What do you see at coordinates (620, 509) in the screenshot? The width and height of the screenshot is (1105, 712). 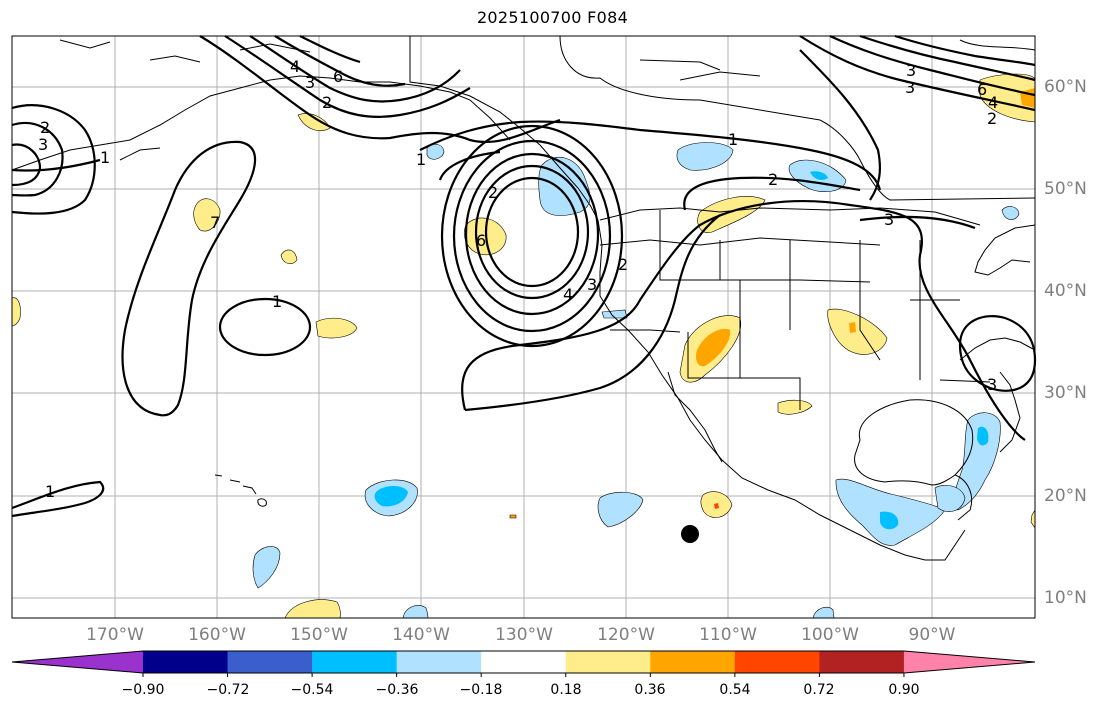 I see `anomaly-fill-mid-pacific` at bounding box center [620, 509].